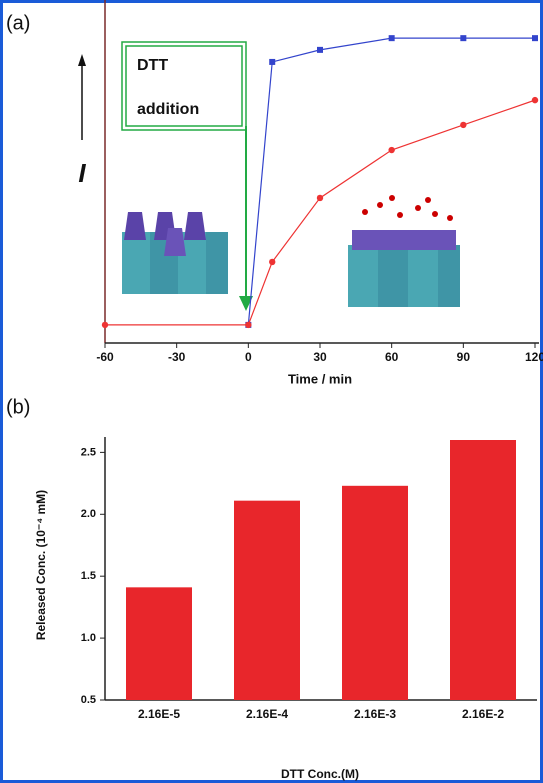 Image resolution: width=543 pixels, height=783 pixels. I want to click on annotation: DTT, so click(152, 65).